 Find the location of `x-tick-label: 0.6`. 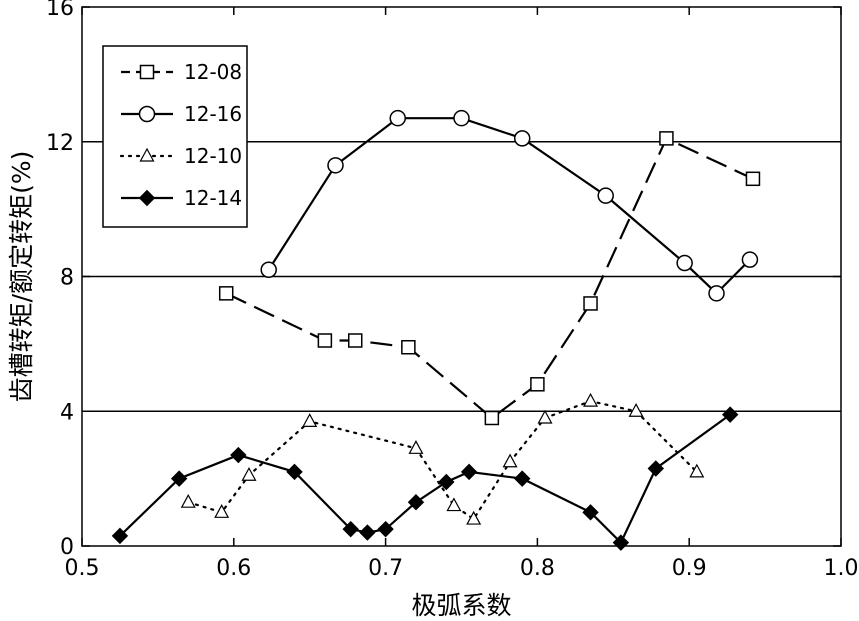

x-tick-label: 0.6 is located at coordinates (233, 568).